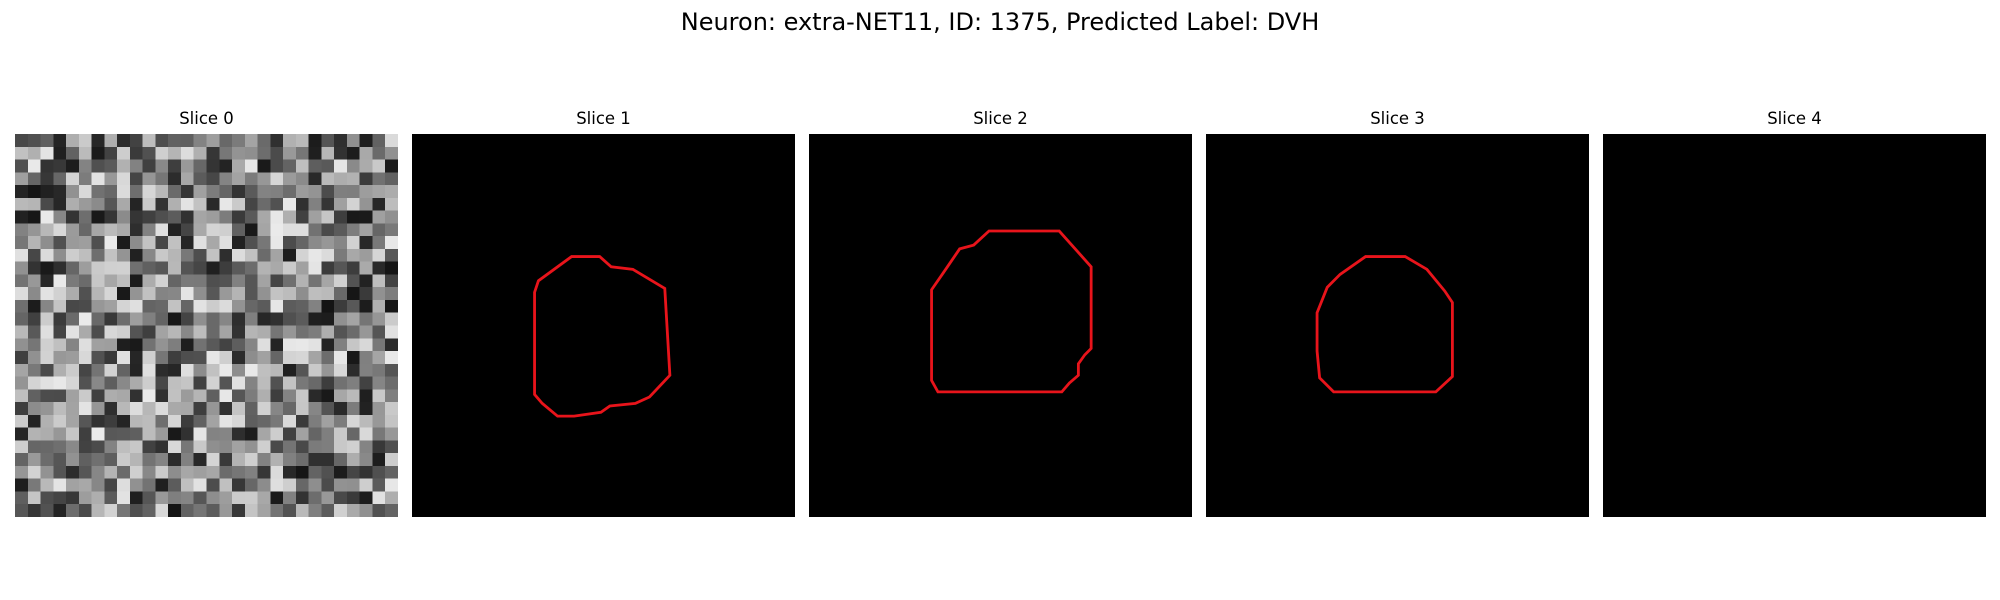 Image resolution: width=2000 pixels, height=600 pixels. What do you see at coordinates (1794, 118) in the screenshot?
I see `slice-title: Slice 4` at bounding box center [1794, 118].